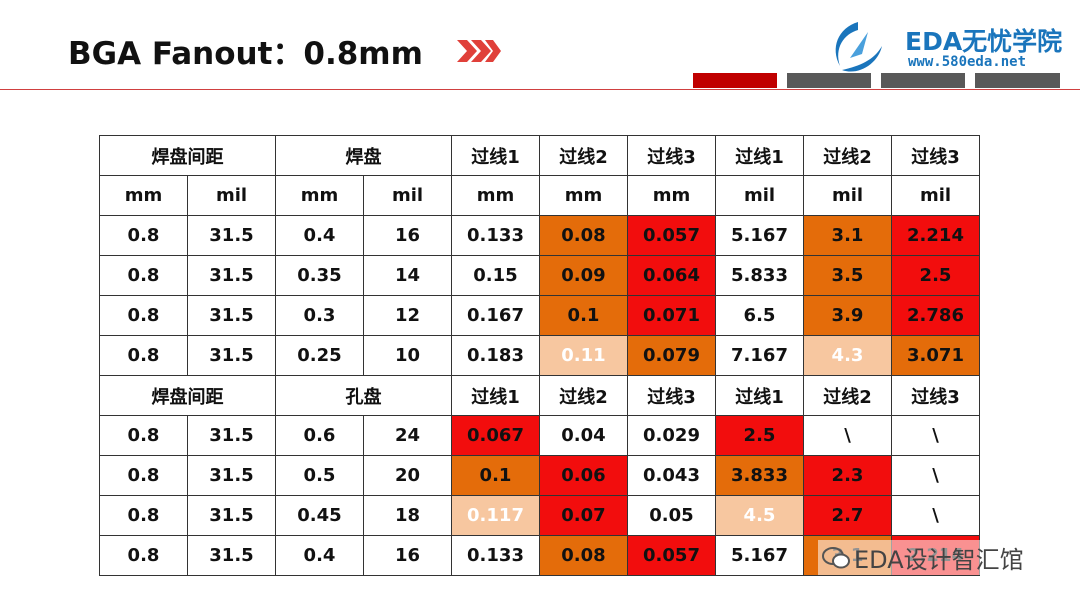  What do you see at coordinates (363, 155) in the screenshot?
I see `cell: 焊盘` at bounding box center [363, 155].